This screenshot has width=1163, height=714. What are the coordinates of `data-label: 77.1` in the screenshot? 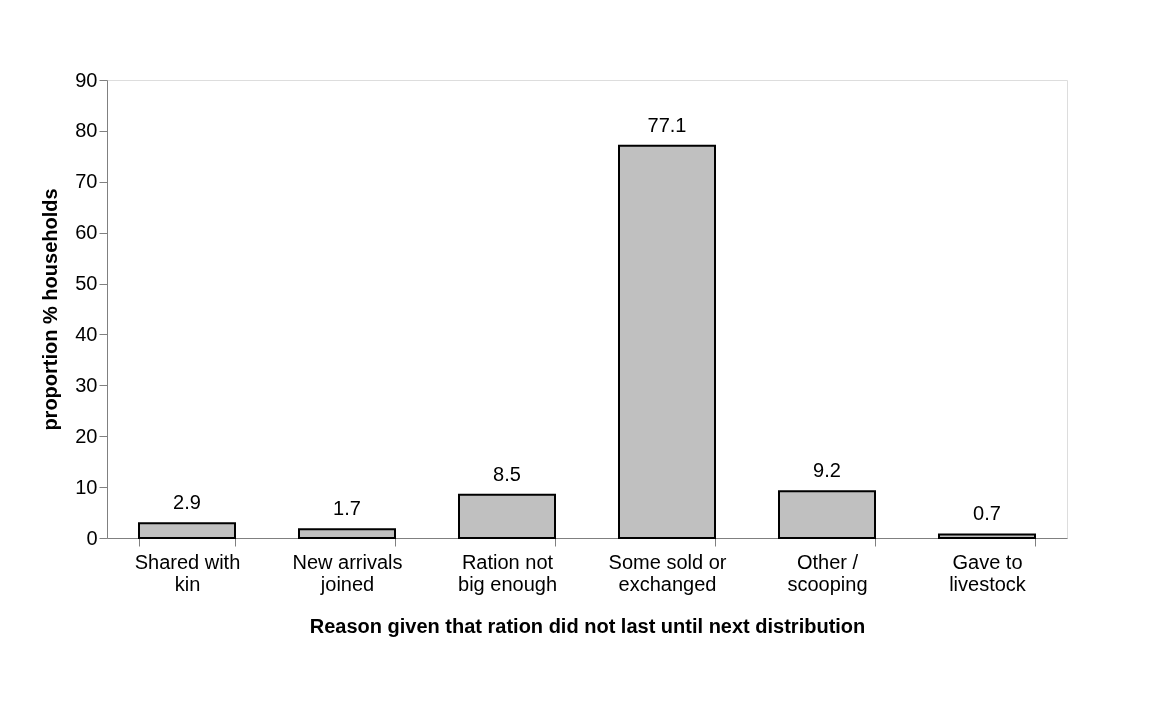 It's located at (667, 124).